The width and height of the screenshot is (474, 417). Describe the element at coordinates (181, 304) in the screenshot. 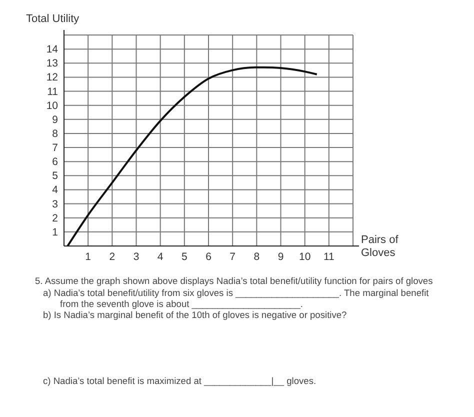

I see `text: from the seventh glove is about _____________________.` at that location.